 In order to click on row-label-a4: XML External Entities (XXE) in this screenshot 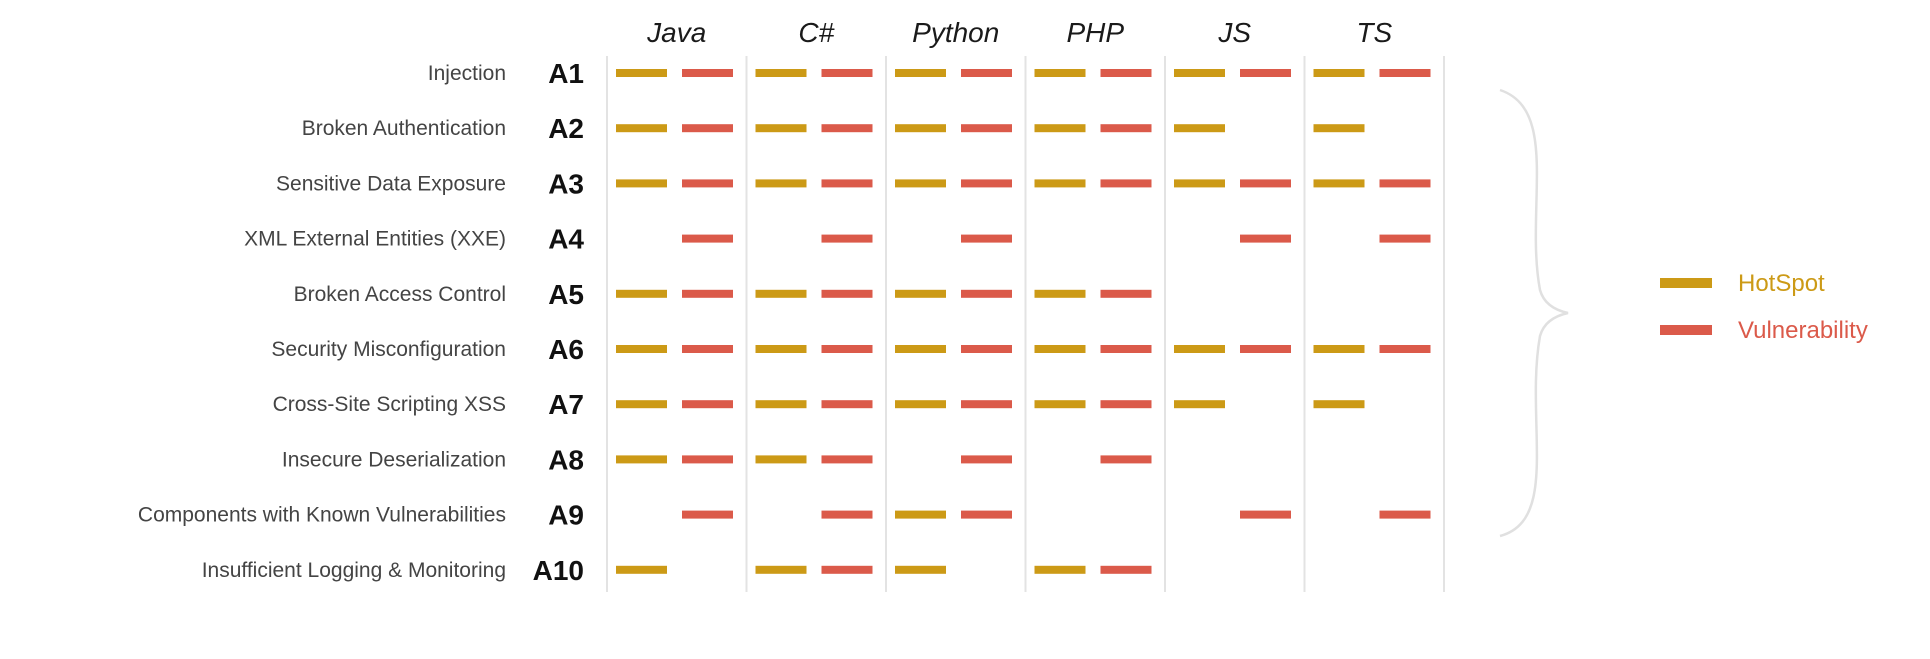, I will do `click(375, 239)`.